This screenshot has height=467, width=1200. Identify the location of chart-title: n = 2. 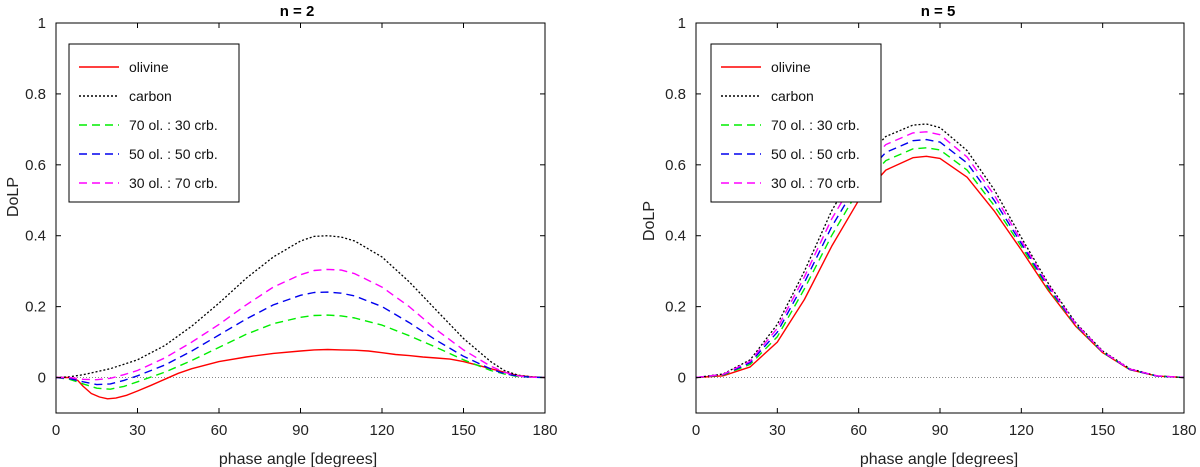
(297, 11).